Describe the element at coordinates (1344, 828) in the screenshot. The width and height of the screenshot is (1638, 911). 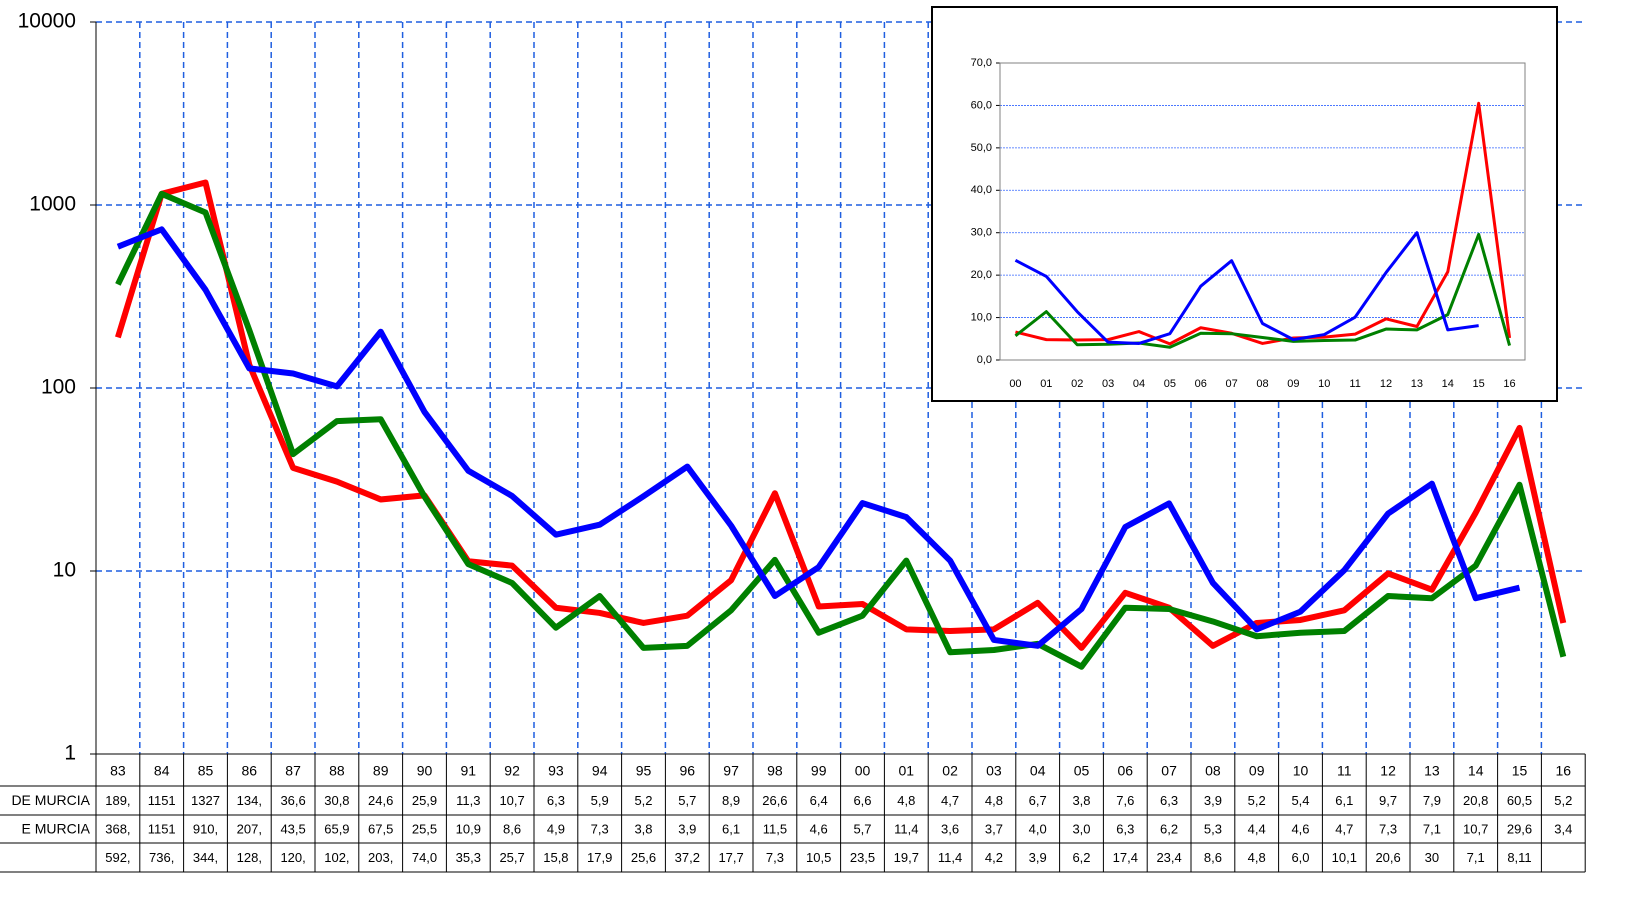
I see `table-cell: 4,7` at that location.